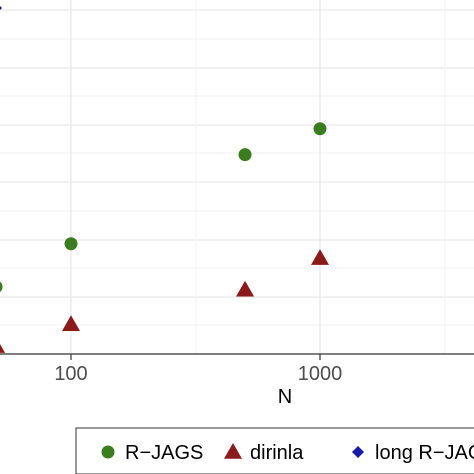 The height and width of the screenshot is (474, 474). I want to click on legend-label: long R−JAGS, so click(424, 453).